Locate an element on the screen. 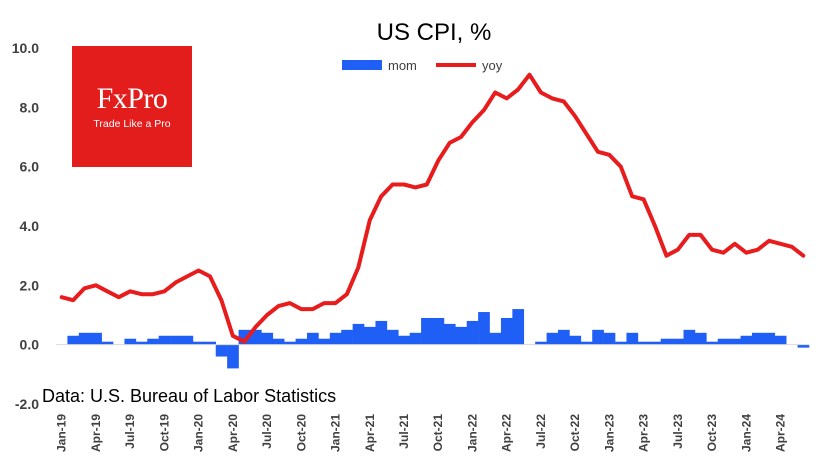 The image size is (836, 471). x-tick-label: Oct-21 is located at coordinates (438, 433).